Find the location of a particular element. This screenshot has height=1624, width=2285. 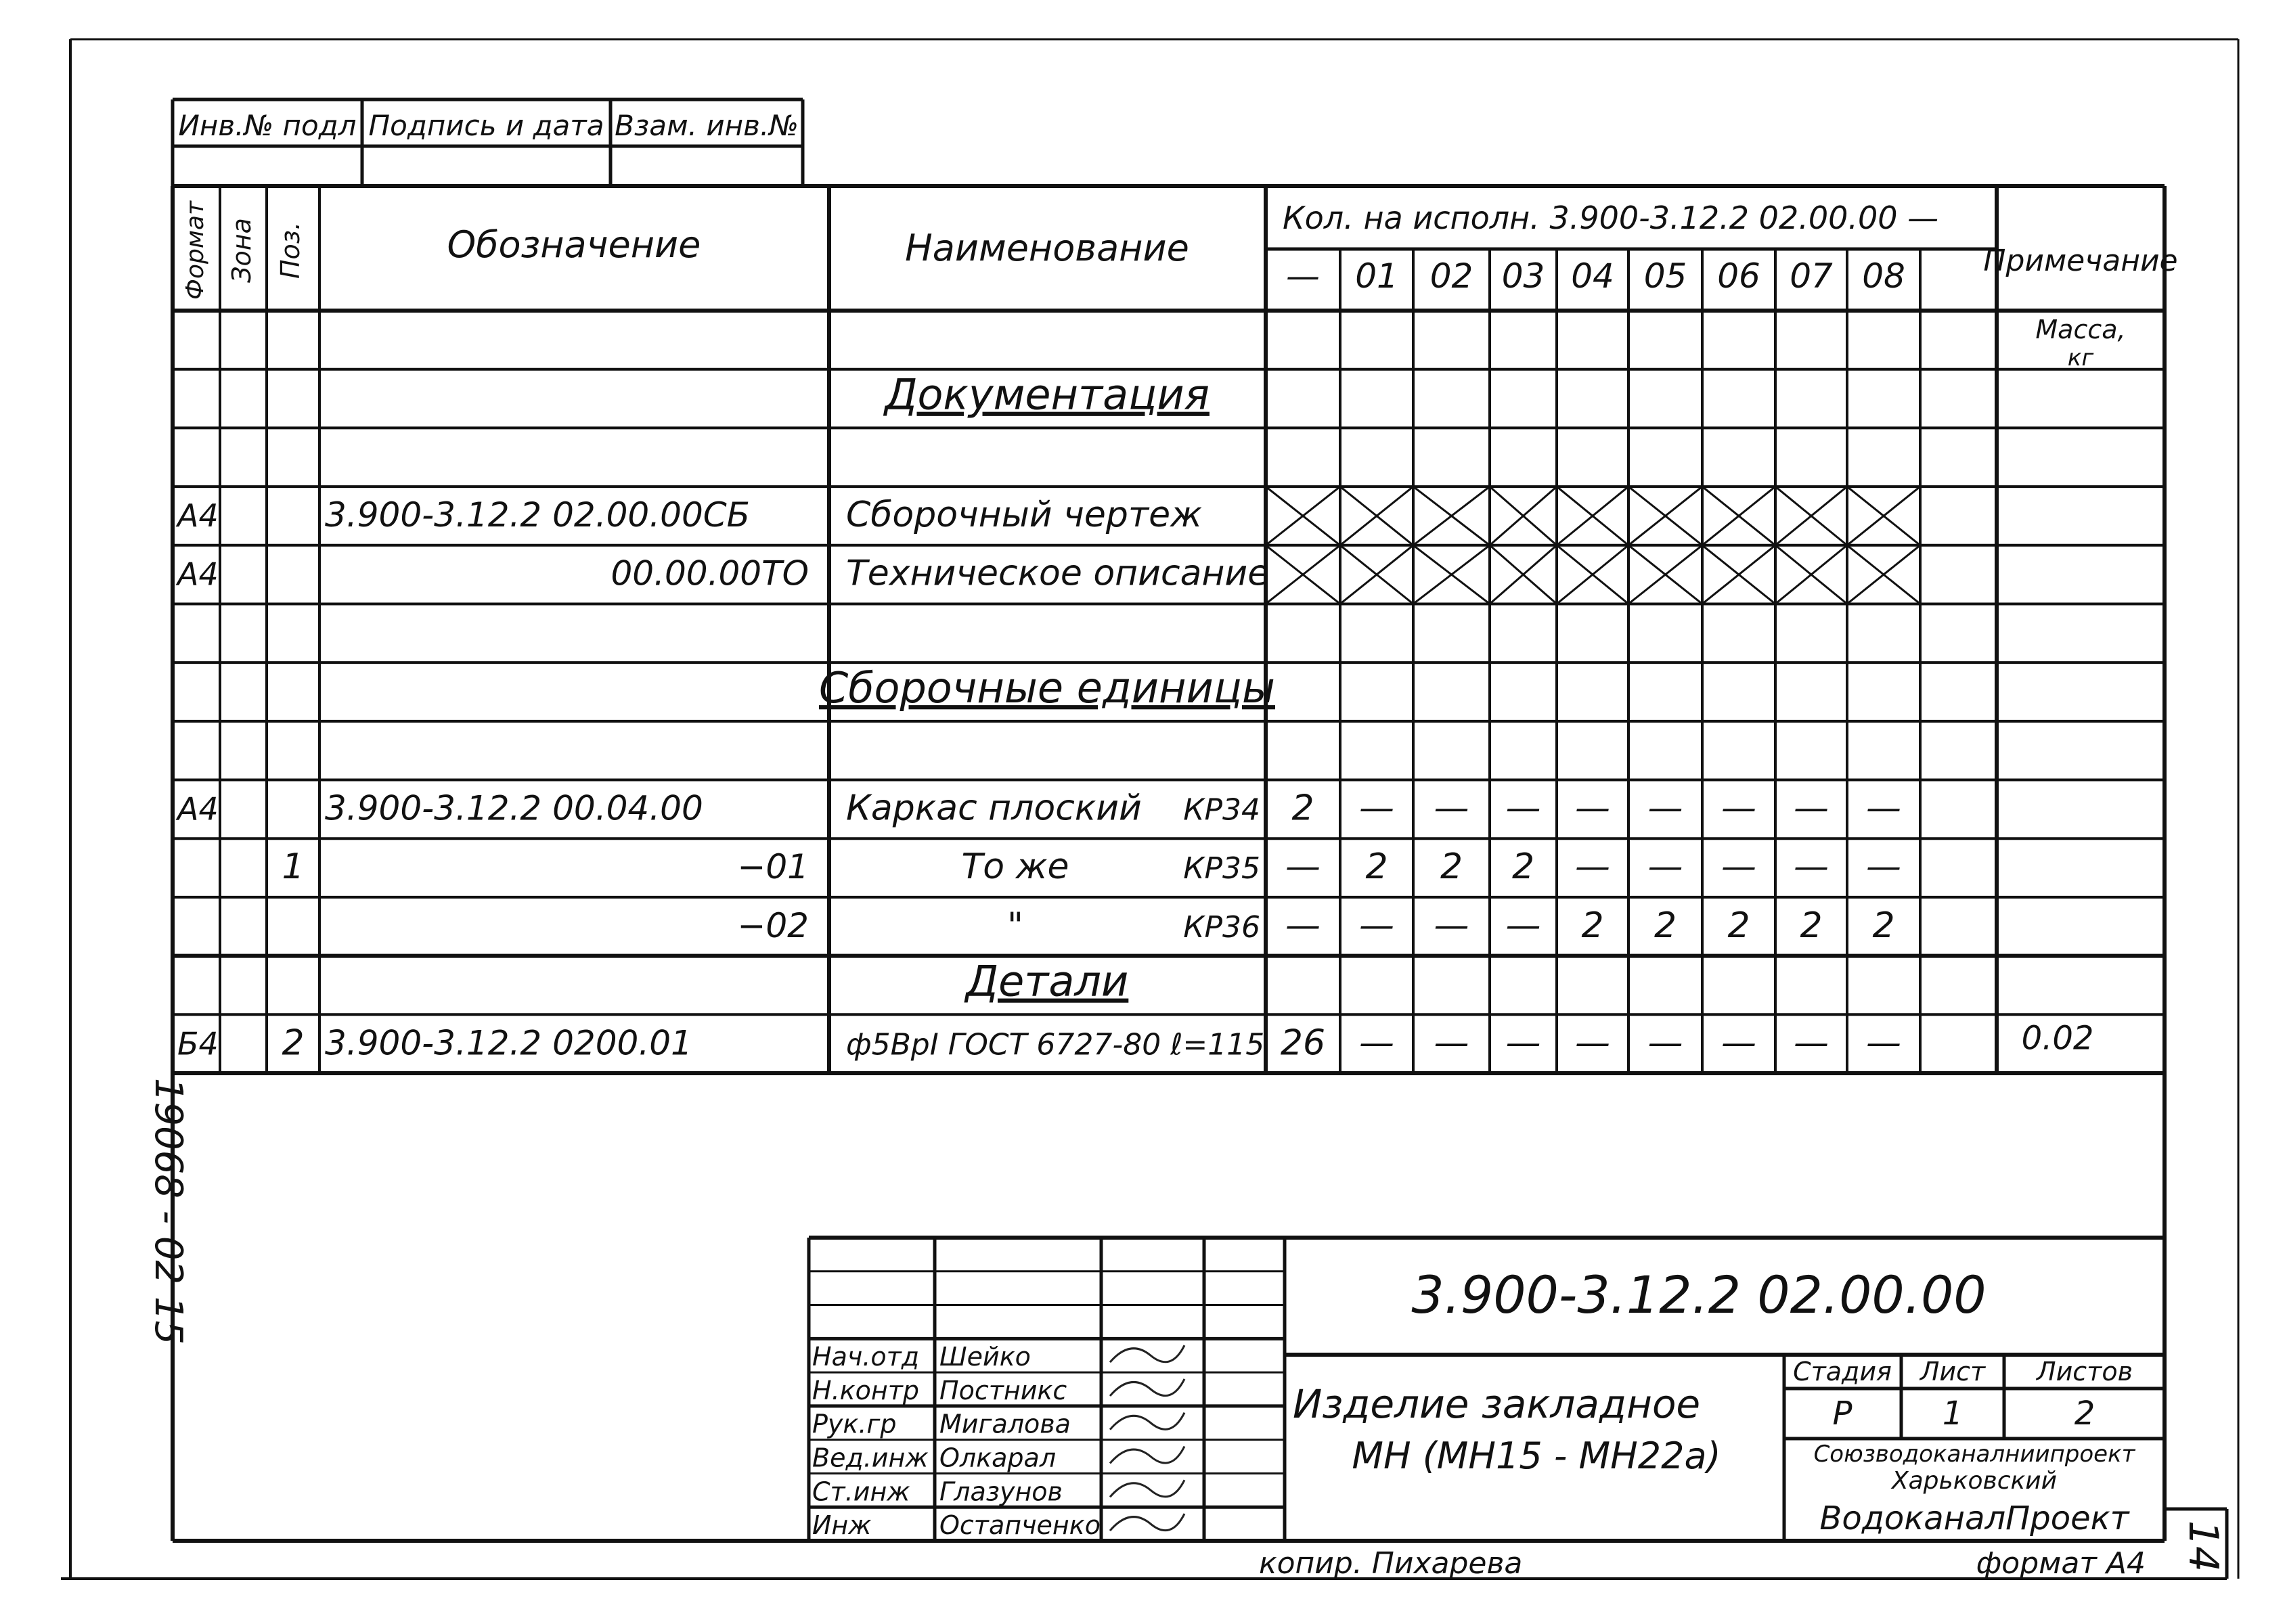

sheets-label: Листов is located at coordinates (2084, 1371).